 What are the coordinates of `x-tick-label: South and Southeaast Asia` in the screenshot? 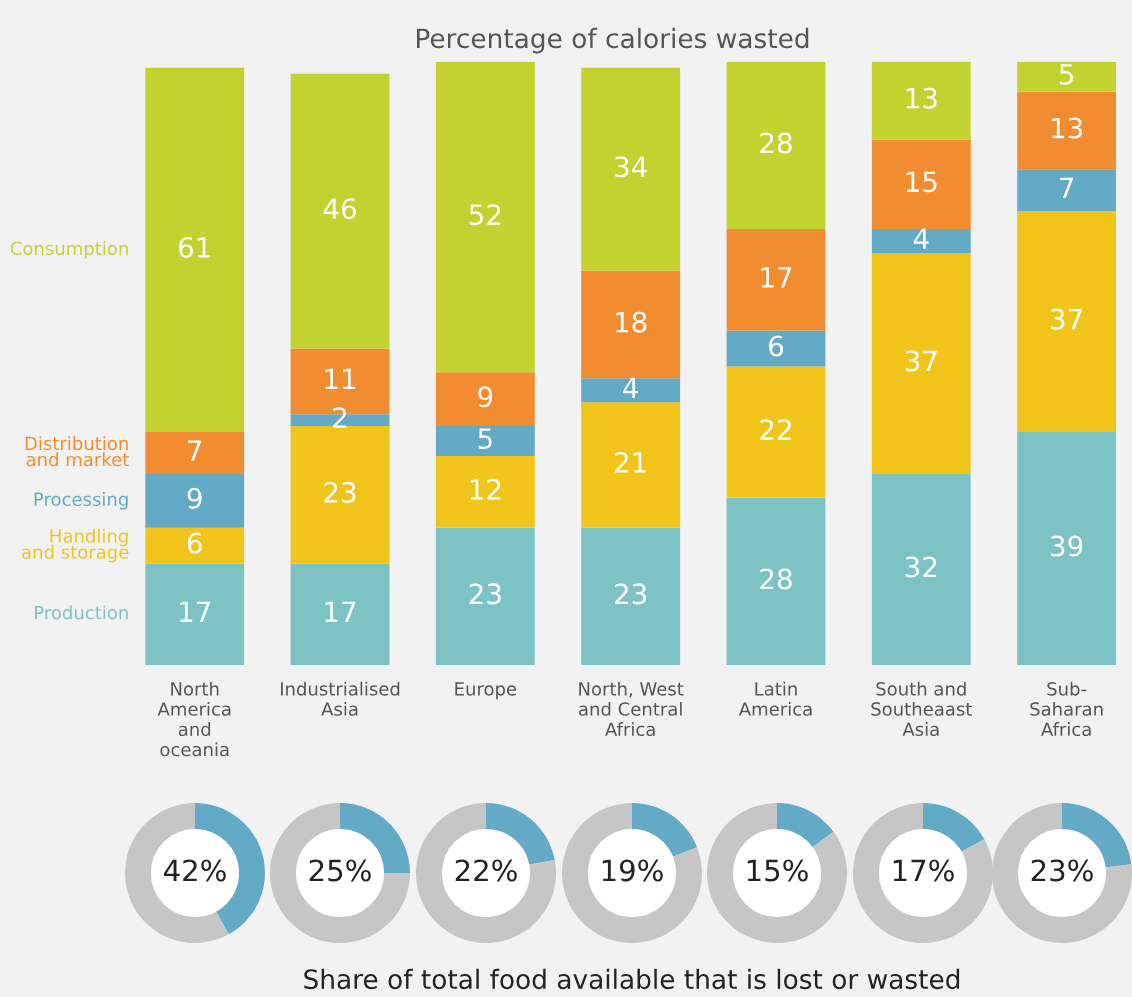 It's located at (921, 709).